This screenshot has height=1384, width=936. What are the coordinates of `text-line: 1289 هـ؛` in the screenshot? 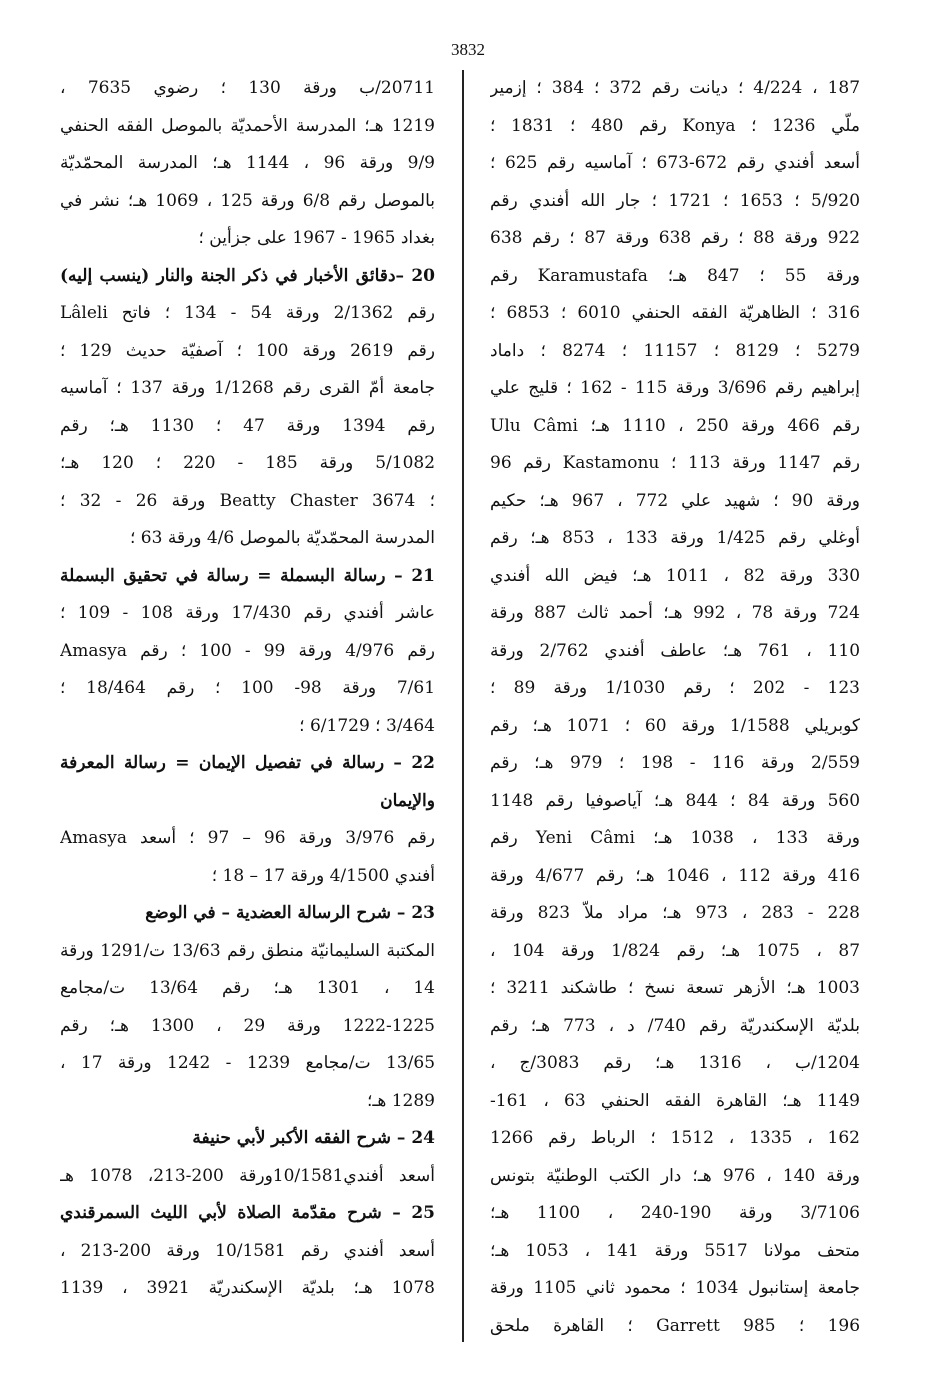 It's located at (400, 1100).